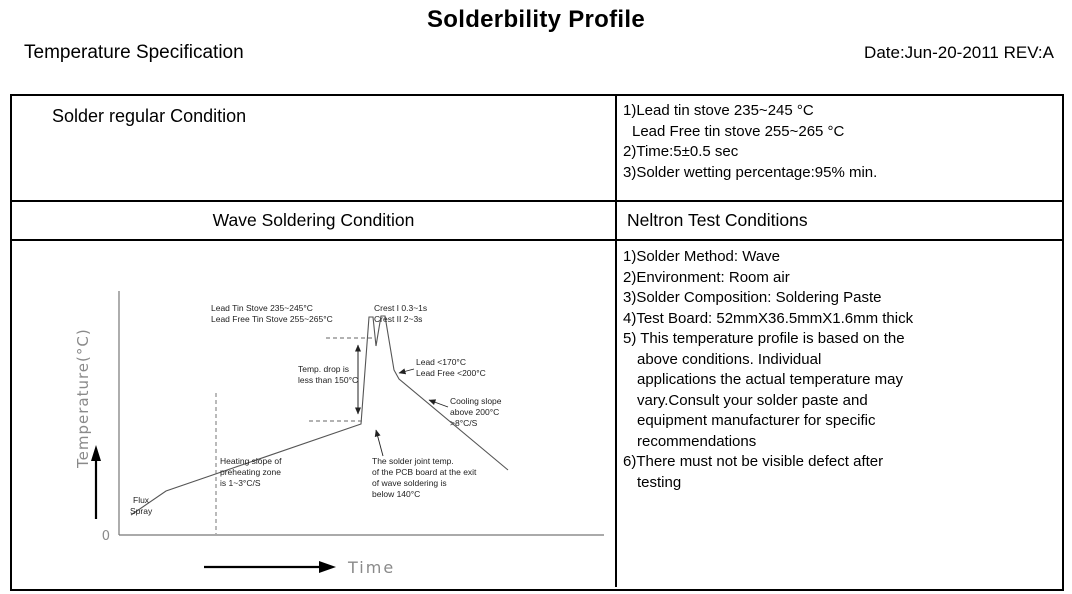  I want to click on spec-line: 2)Time:5±0.5 sec, so click(681, 151).